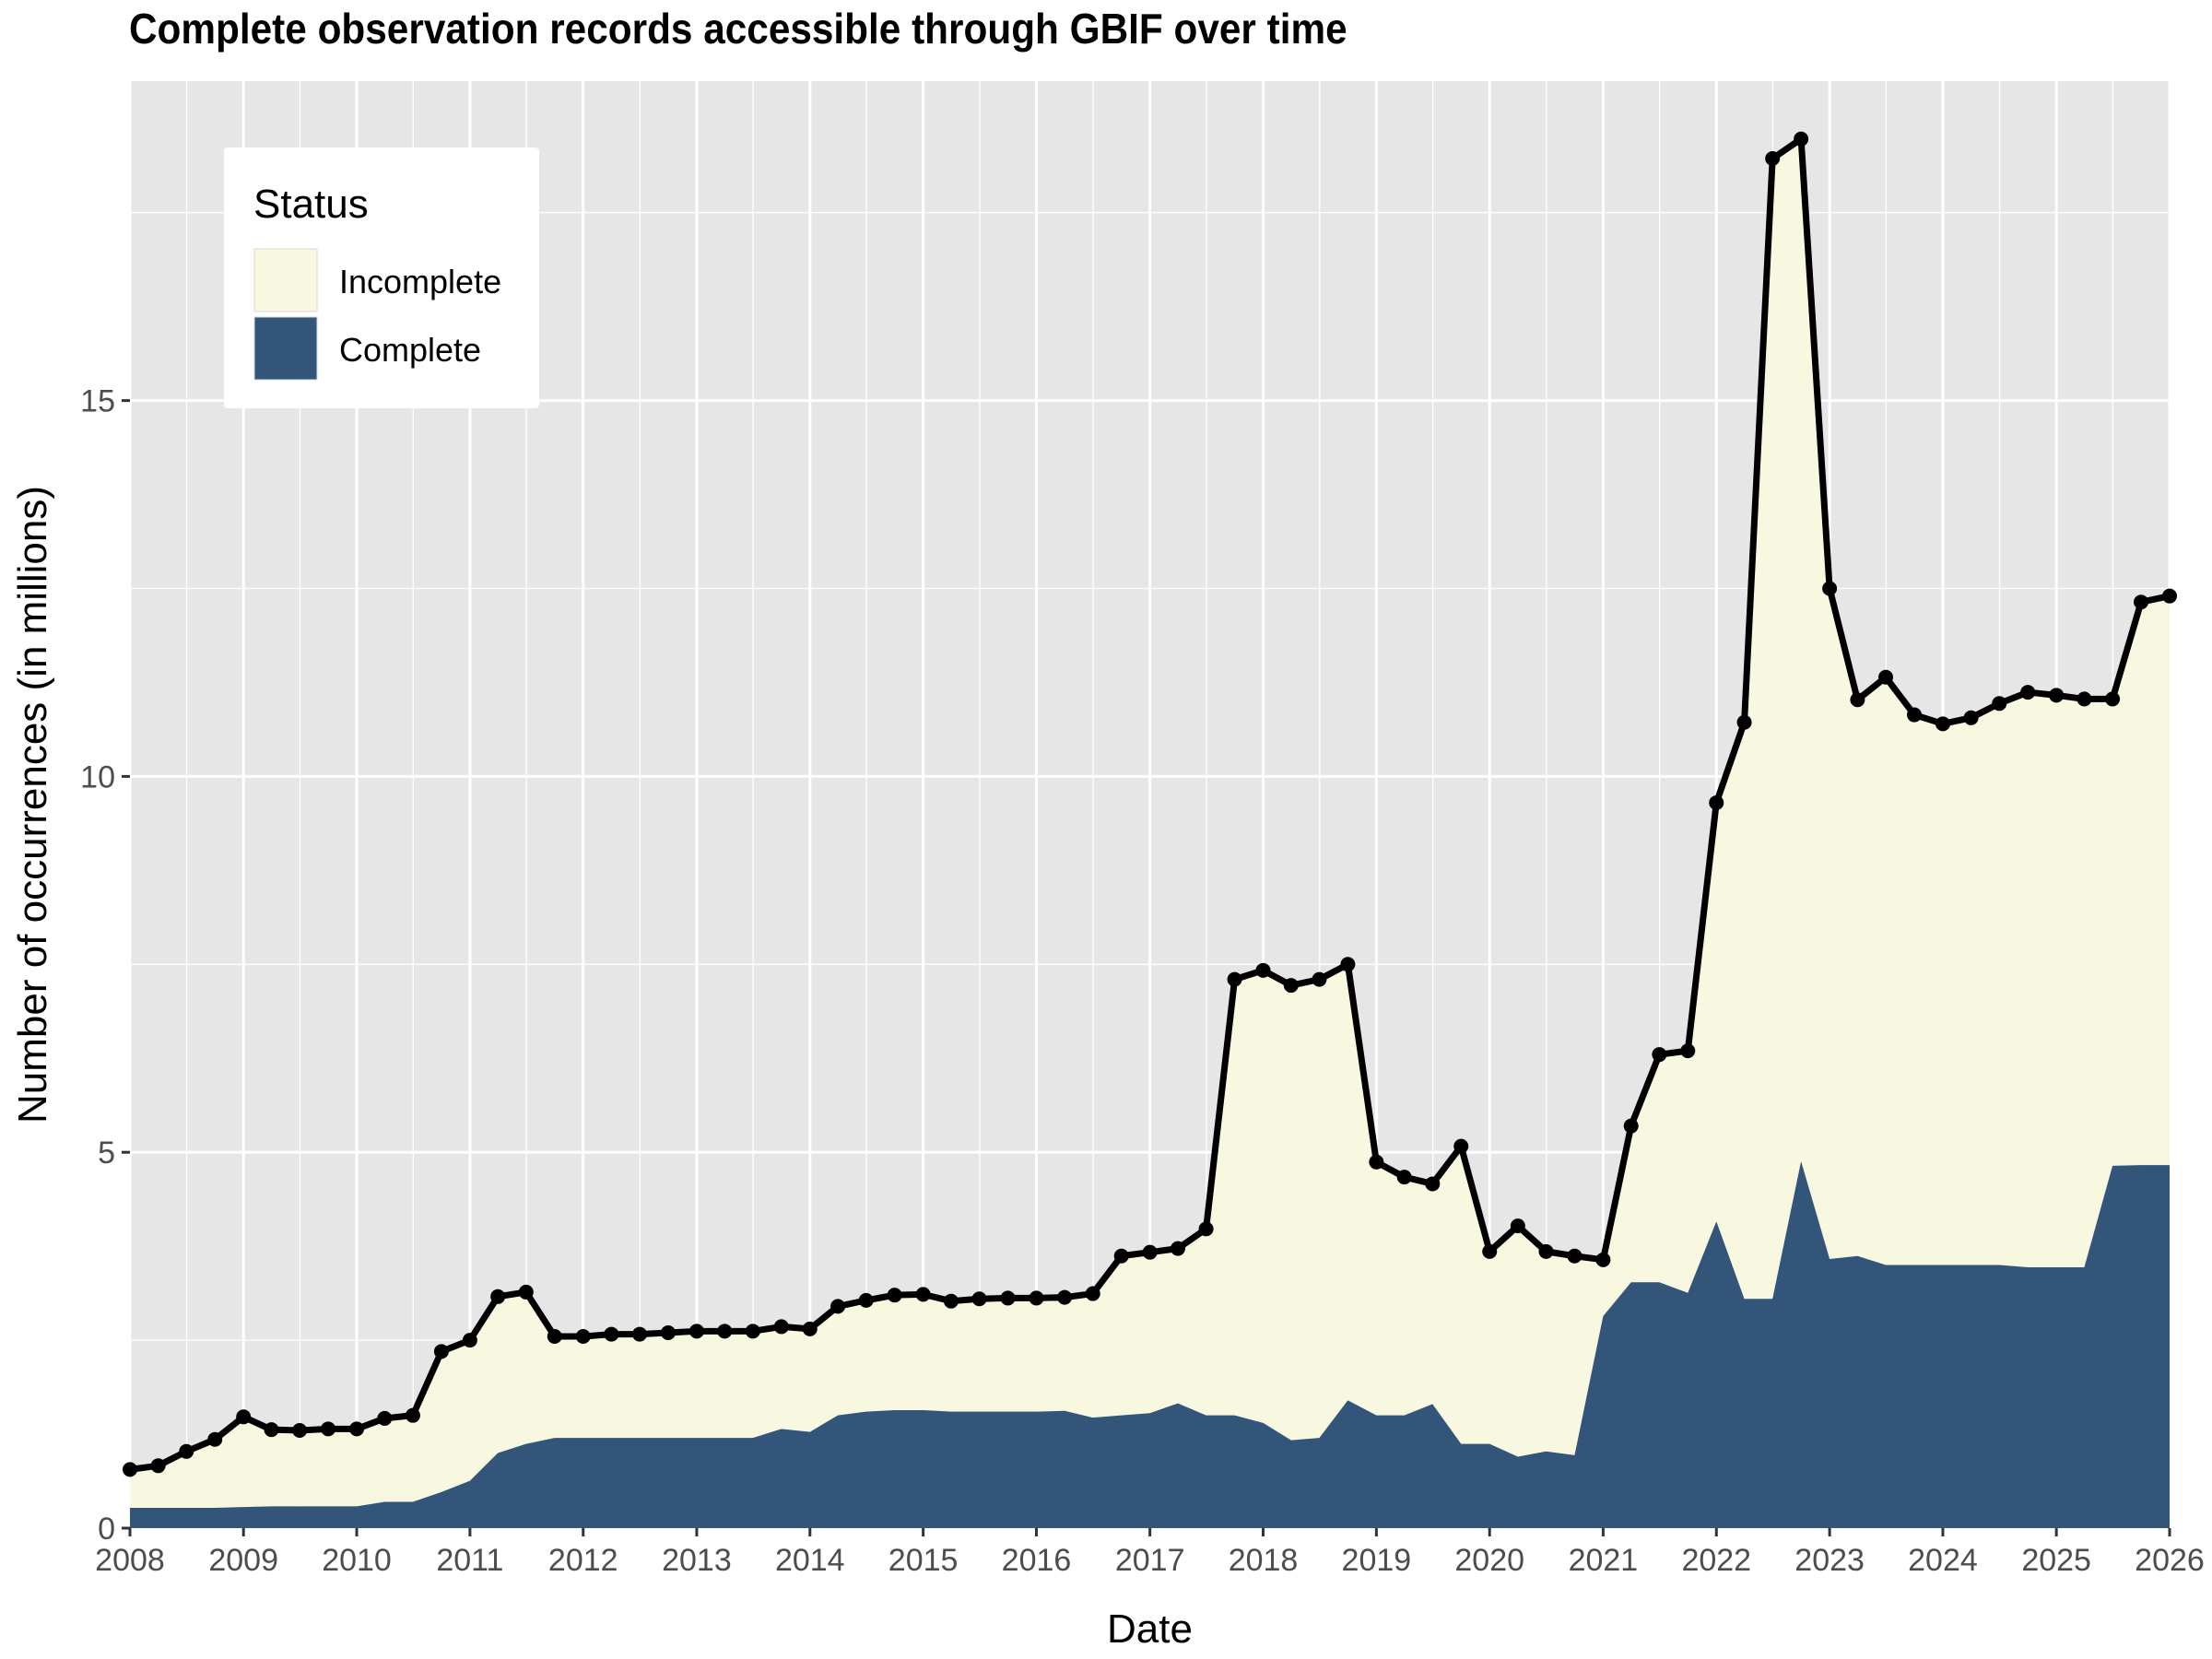 This screenshot has height=1659, width=2212. I want to click on x-tick-label: 2017, so click(1150, 1560).